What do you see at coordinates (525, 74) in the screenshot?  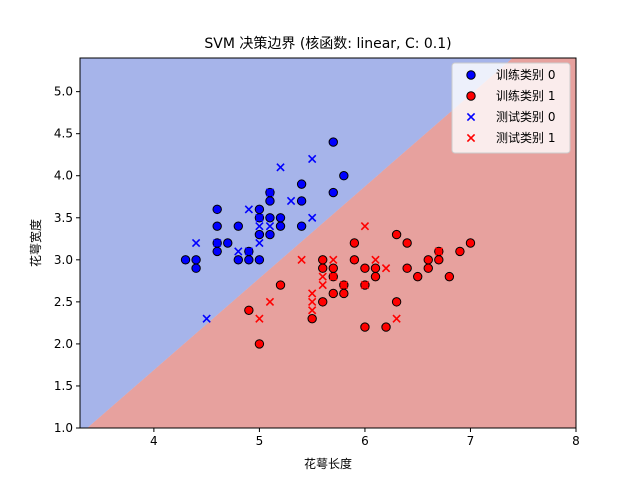 I see `legend-label-0: 训练类别 0` at bounding box center [525, 74].